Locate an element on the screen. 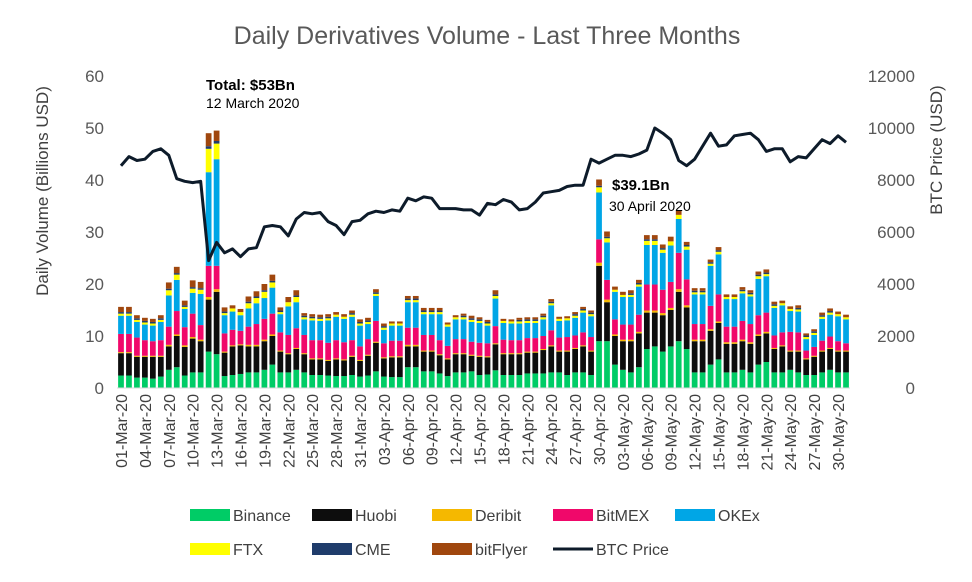 The image size is (972, 582). legend-swatch-bitflyer is located at coordinates (452, 549).